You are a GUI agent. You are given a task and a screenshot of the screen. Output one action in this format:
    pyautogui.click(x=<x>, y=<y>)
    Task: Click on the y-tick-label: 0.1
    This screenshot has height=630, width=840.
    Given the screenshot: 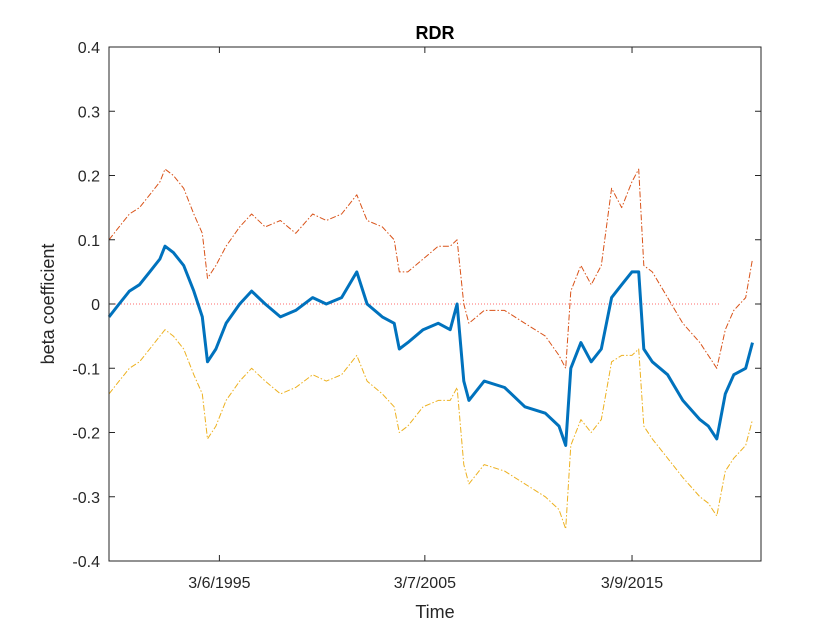 What is the action you would take?
    pyautogui.click(x=89, y=241)
    